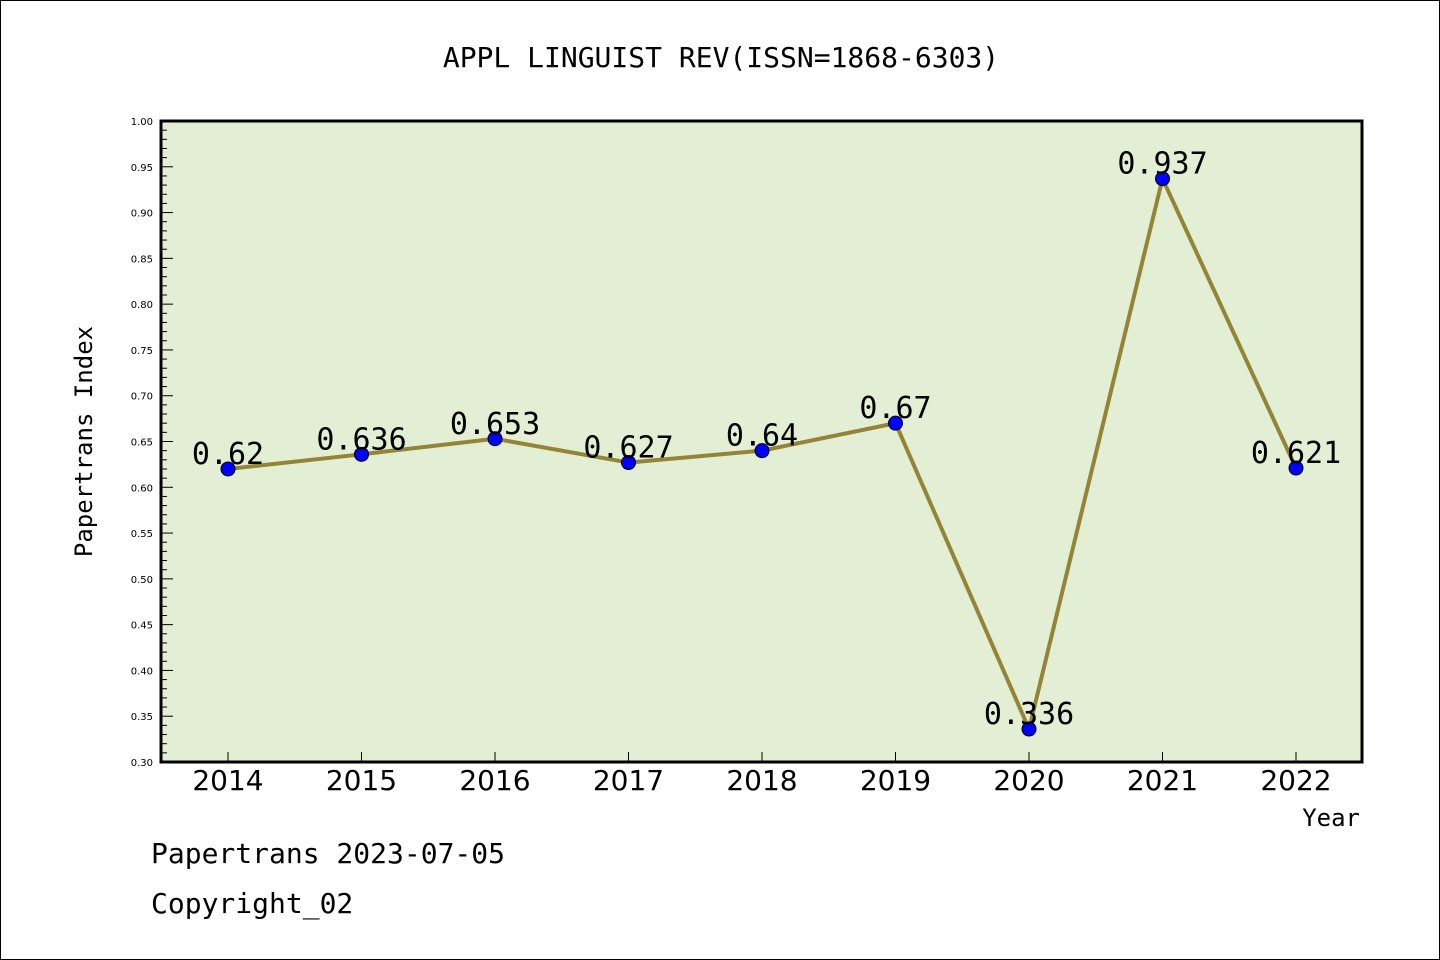 Image resolution: width=1440 pixels, height=960 pixels. I want to click on y-tick-label: 1.00, so click(142, 122).